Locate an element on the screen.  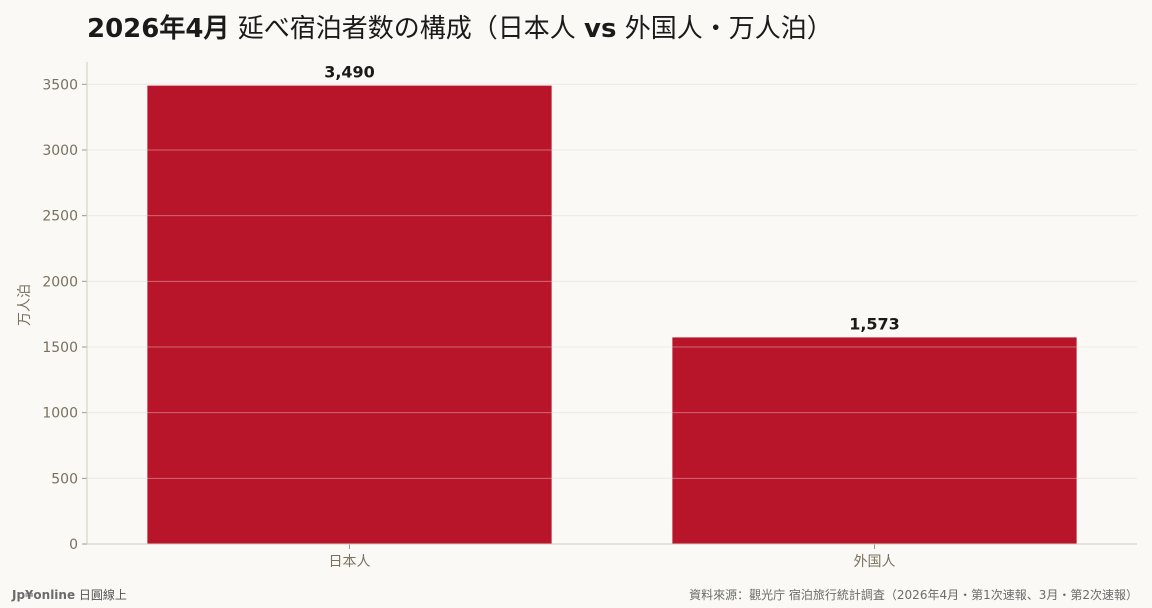
value-label: 3,490 is located at coordinates (349, 72).